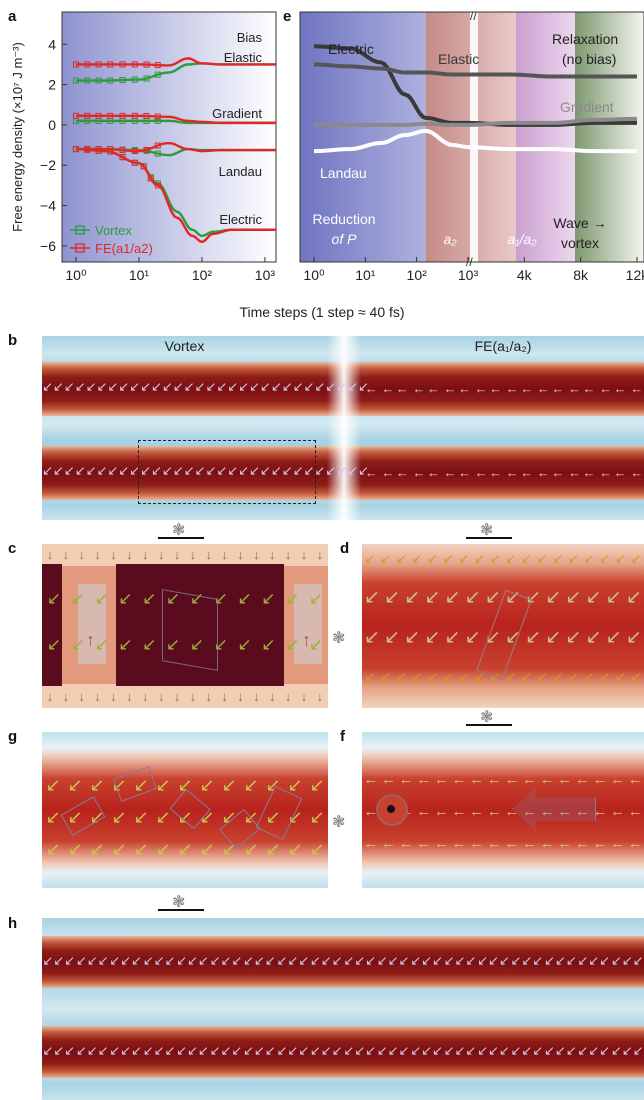  What do you see at coordinates (240, 171) in the screenshot?
I see `annotation-landau-a: Landau` at bounding box center [240, 171].